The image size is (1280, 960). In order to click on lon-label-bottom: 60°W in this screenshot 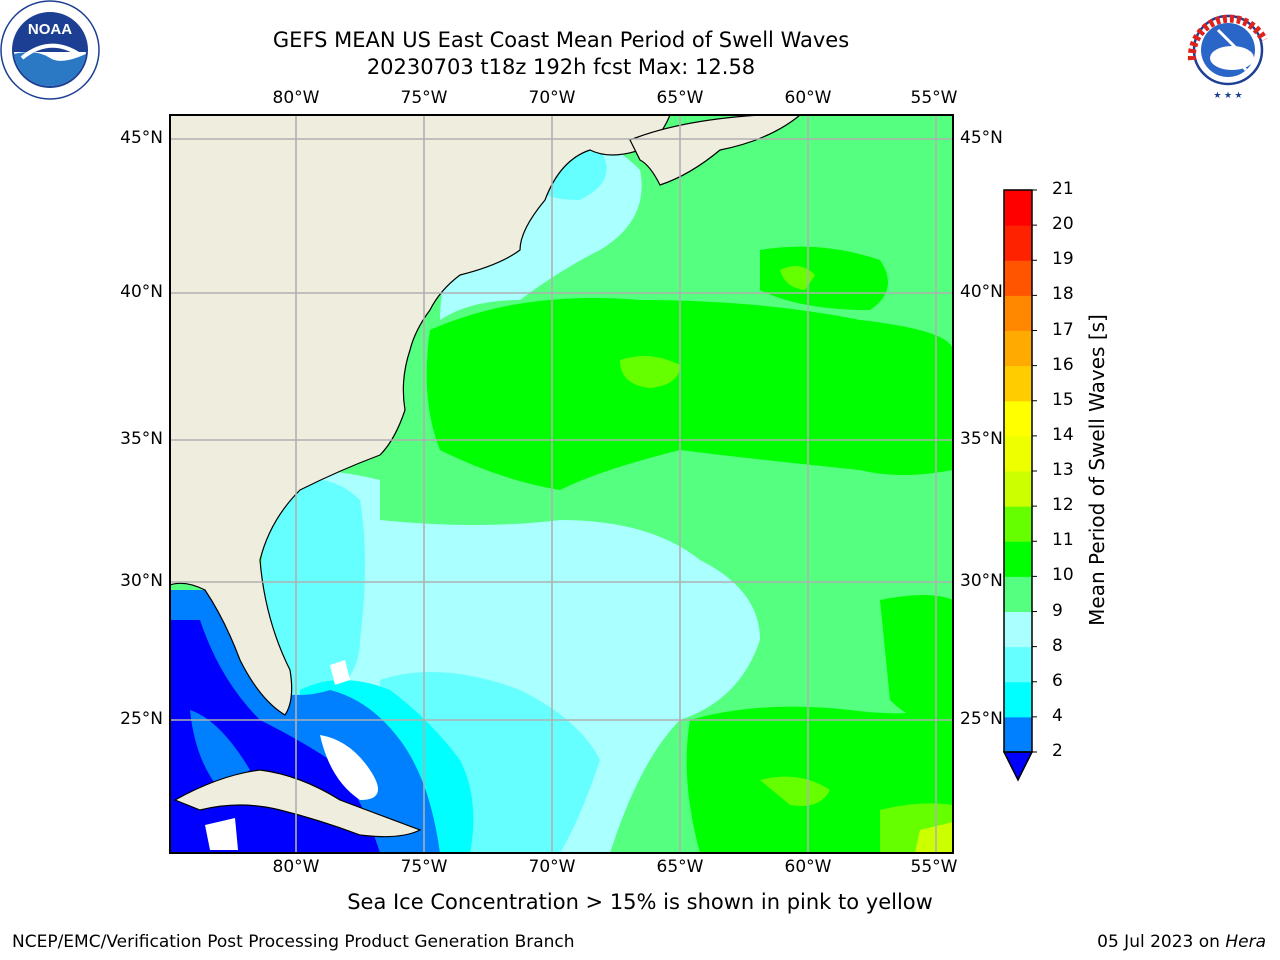, I will do `click(808, 867)`.